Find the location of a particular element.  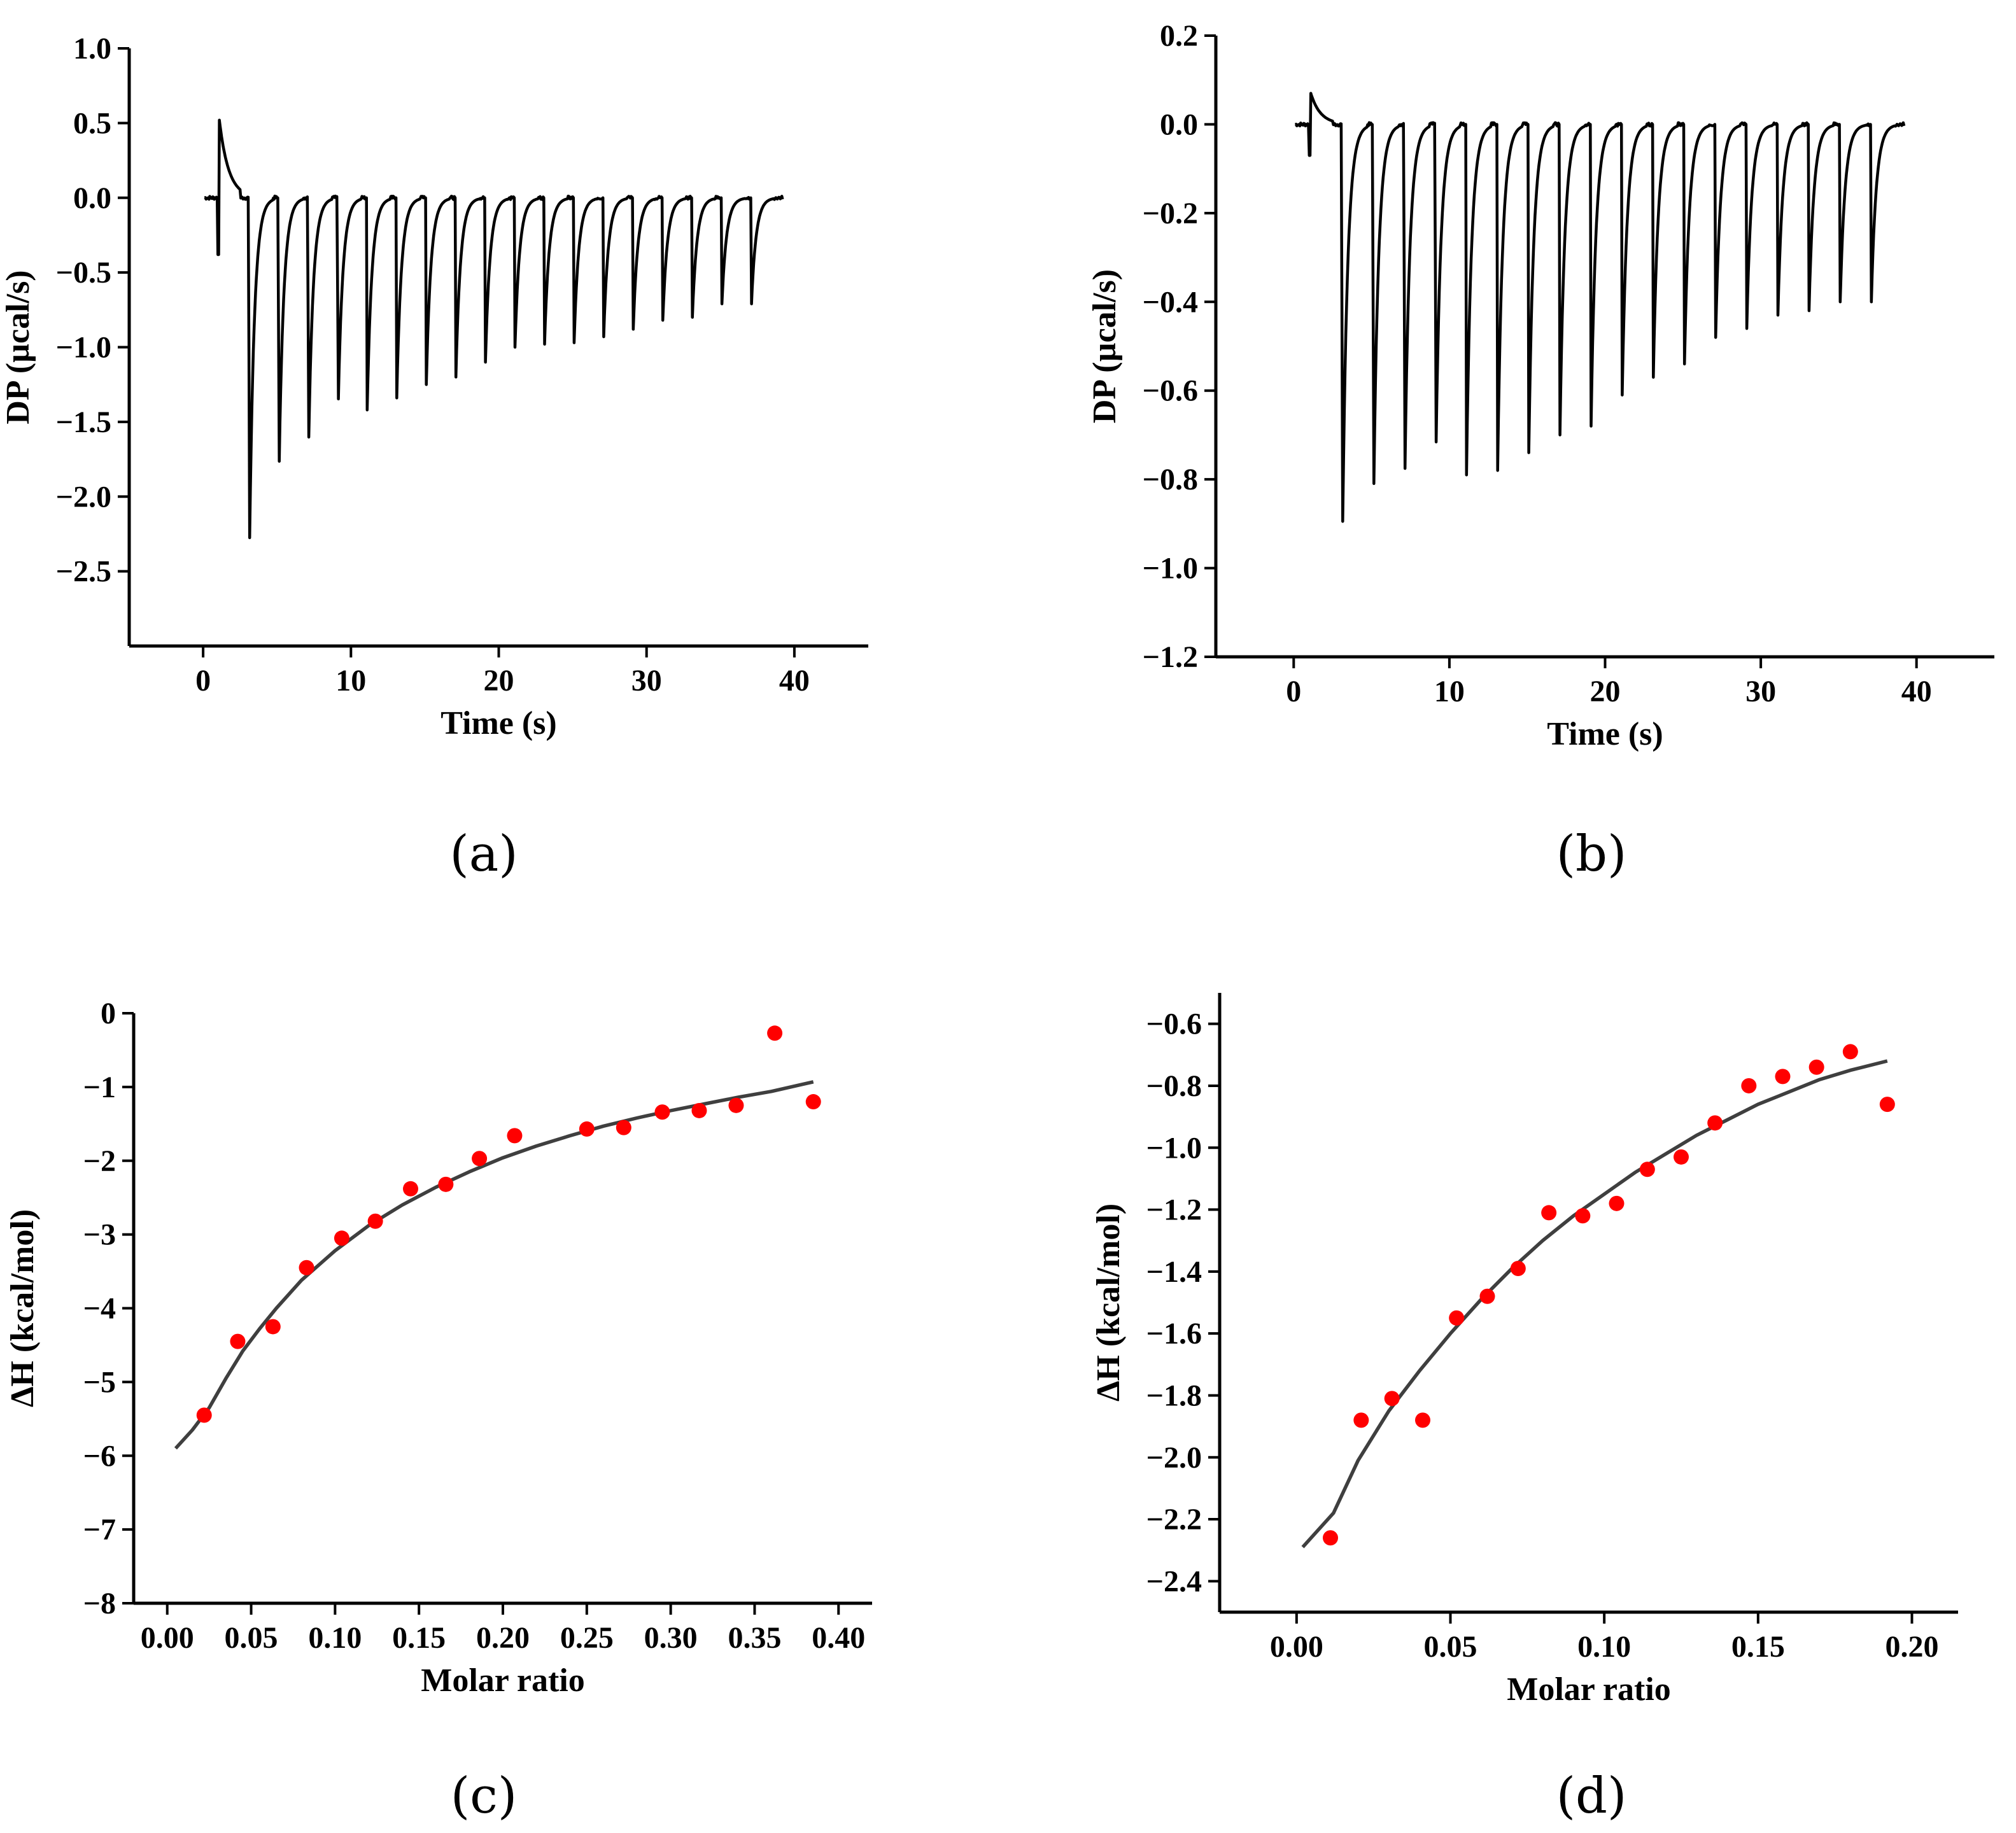

x-tick-label-a: 0 is located at coordinates (203, 681).